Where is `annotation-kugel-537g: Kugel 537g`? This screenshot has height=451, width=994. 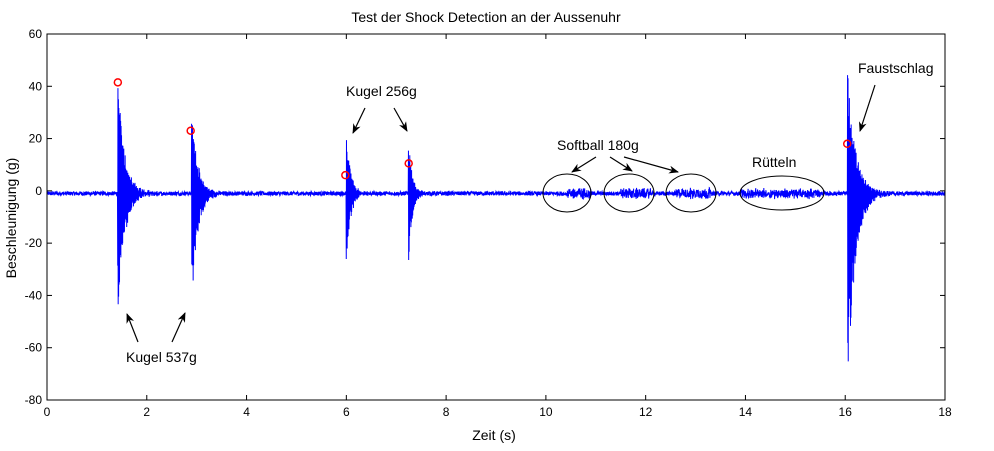 annotation-kugel-537g: Kugel 537g is located at coordinates (161, 357).